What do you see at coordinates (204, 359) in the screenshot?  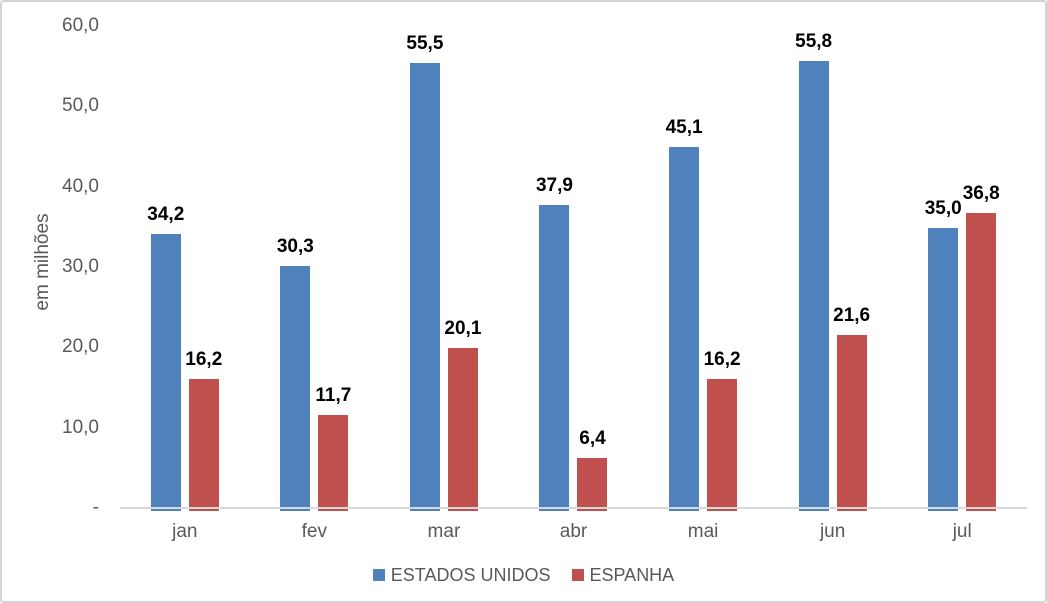 I see `data-label-espanha-jan: 16,2` at bounding box center [204, 359].